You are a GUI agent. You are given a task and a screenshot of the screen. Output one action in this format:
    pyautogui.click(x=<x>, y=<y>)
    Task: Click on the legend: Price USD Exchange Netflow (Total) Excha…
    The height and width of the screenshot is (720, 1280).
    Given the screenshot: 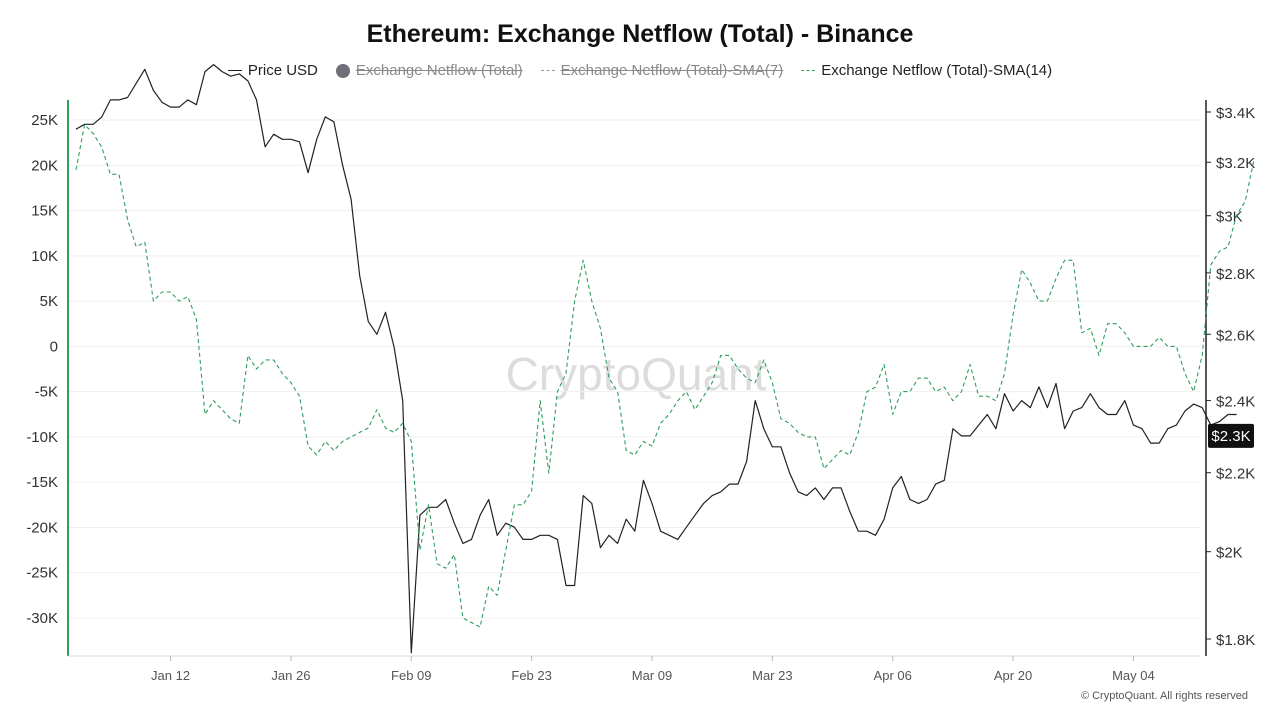 What is the action you would take?
    pyautogui.click(x=640, y=70)
    